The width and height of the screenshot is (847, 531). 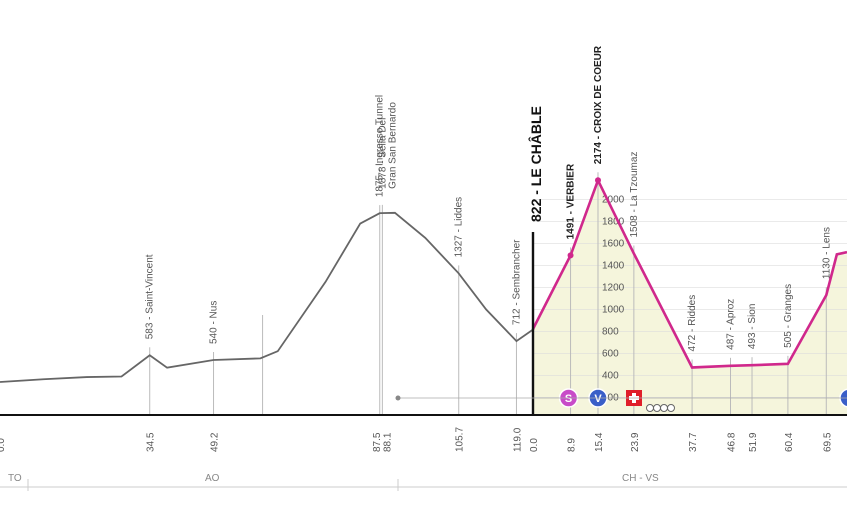 What do you see at coordinates (635, 442) in the screenshot?
I see `distance-label: 23.9` at bounding box center [635, 442].